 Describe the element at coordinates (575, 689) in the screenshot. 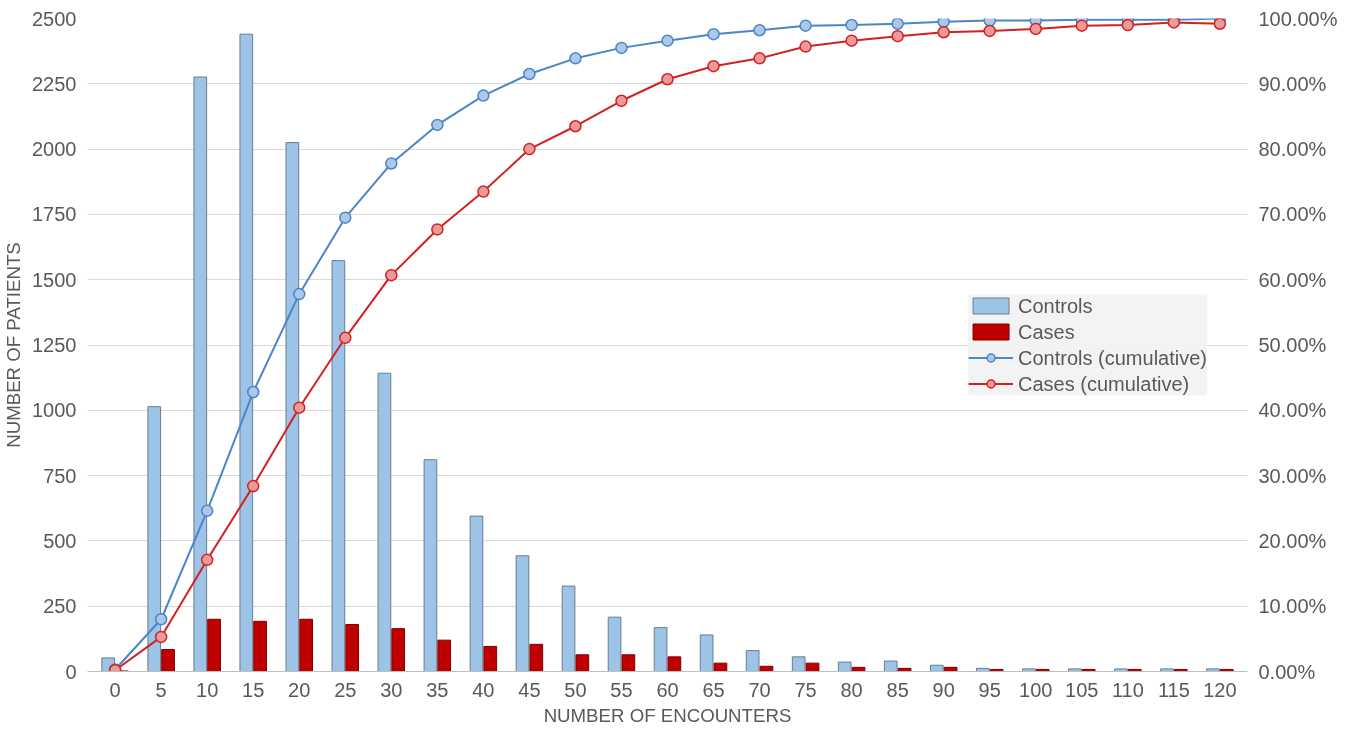

I see `x-tick-label: 50` at that location.